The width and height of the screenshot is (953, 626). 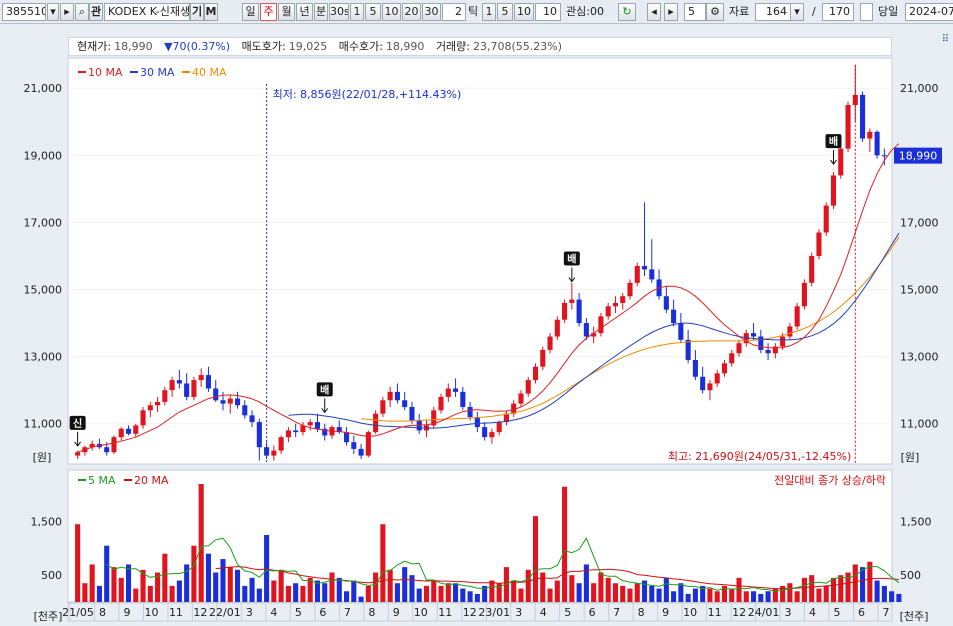 I want to click on tag-gi-button: 기, so click(x=197, y=12).